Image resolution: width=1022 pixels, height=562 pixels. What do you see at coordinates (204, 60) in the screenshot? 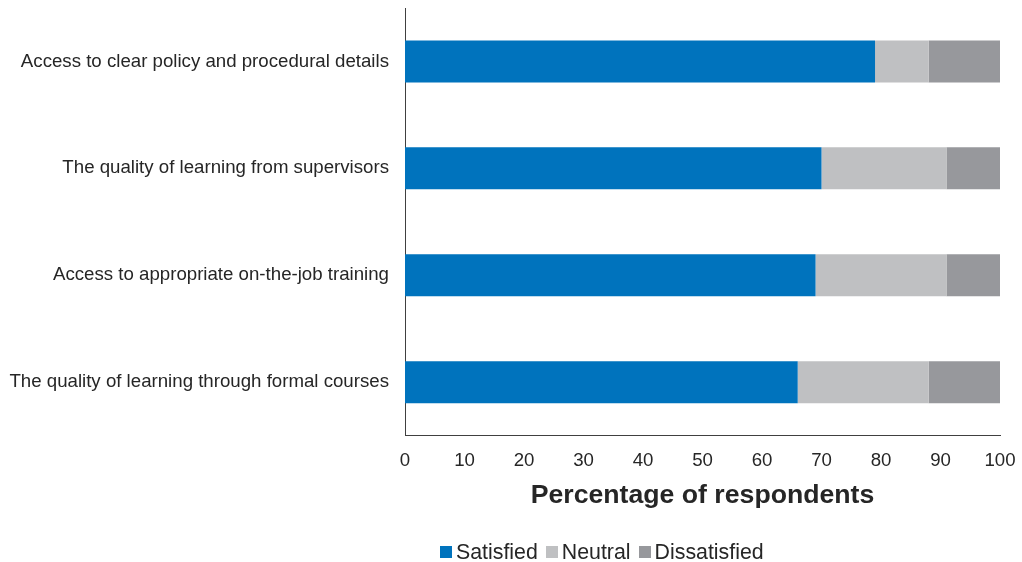
I see `y-tick-label: Access to clear policy and procedural details` at bounding box center [204, 60].